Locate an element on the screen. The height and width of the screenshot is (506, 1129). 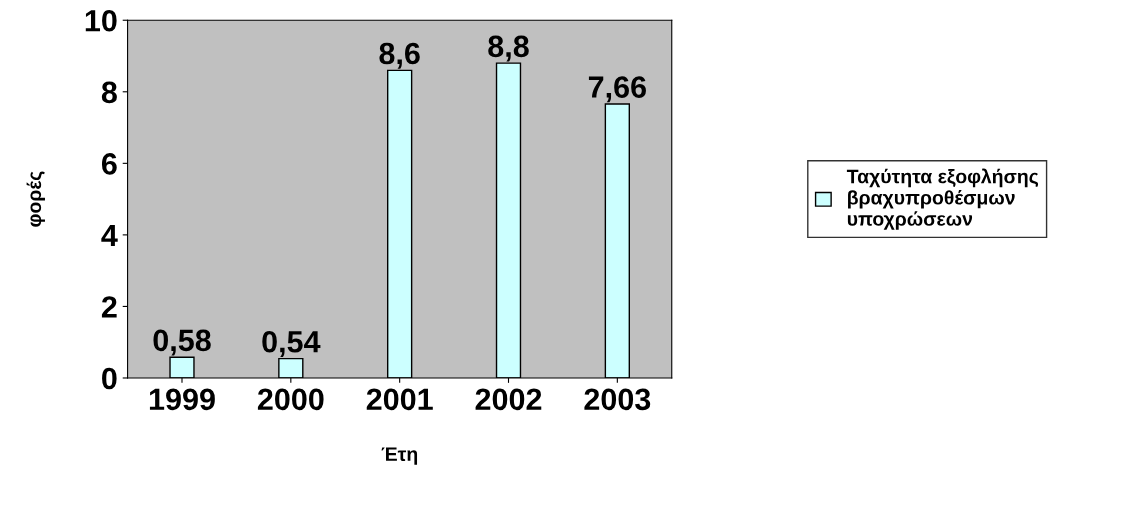
data-label: 7,66 is located at coordinates (617, 89).